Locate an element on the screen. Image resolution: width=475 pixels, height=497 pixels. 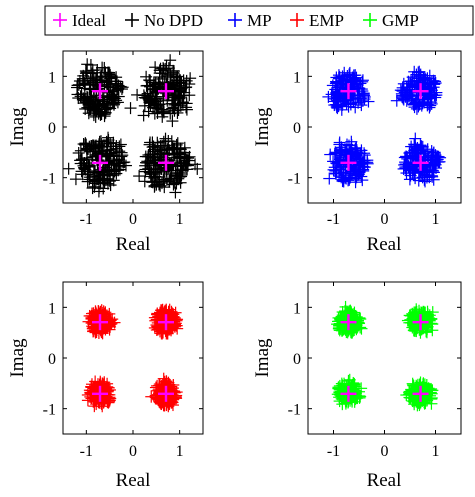
legend-entry-mp: MP is located at coordinates (250, 20).